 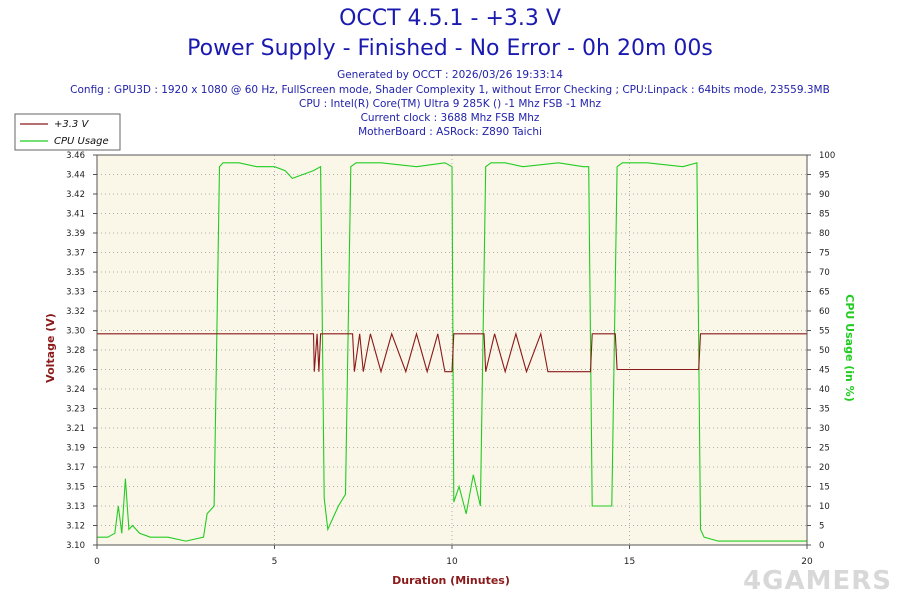 What do you see at coordinates (824, 507) in the screenshot?
I see `y2-tick-label: 10` at bounding box center [824, 507].